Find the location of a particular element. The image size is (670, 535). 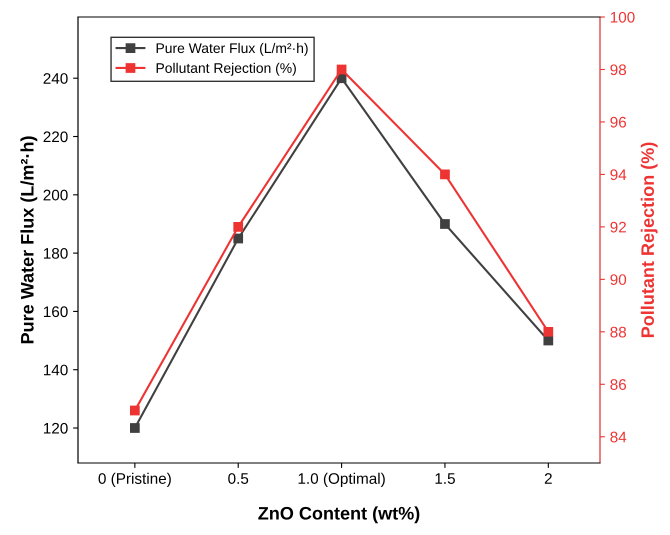

y2-tick-label: 98 is located at coordinates (618, 70).